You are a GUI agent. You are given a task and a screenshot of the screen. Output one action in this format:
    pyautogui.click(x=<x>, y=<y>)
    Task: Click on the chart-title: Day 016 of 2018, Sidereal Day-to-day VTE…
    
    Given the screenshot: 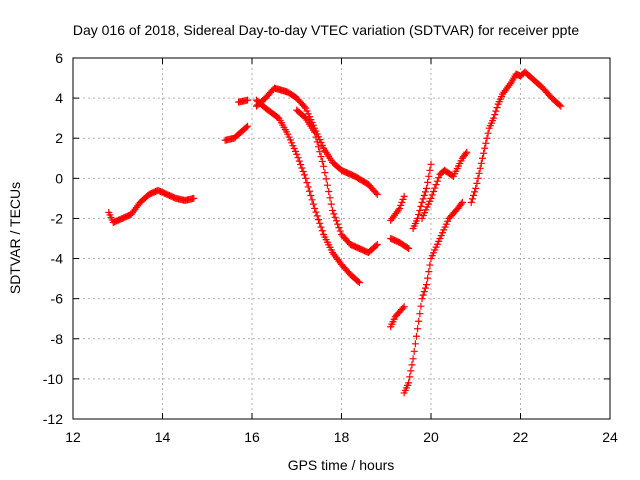 What is the action you would take?
    pyautogui.click(x=326, y=30)
    